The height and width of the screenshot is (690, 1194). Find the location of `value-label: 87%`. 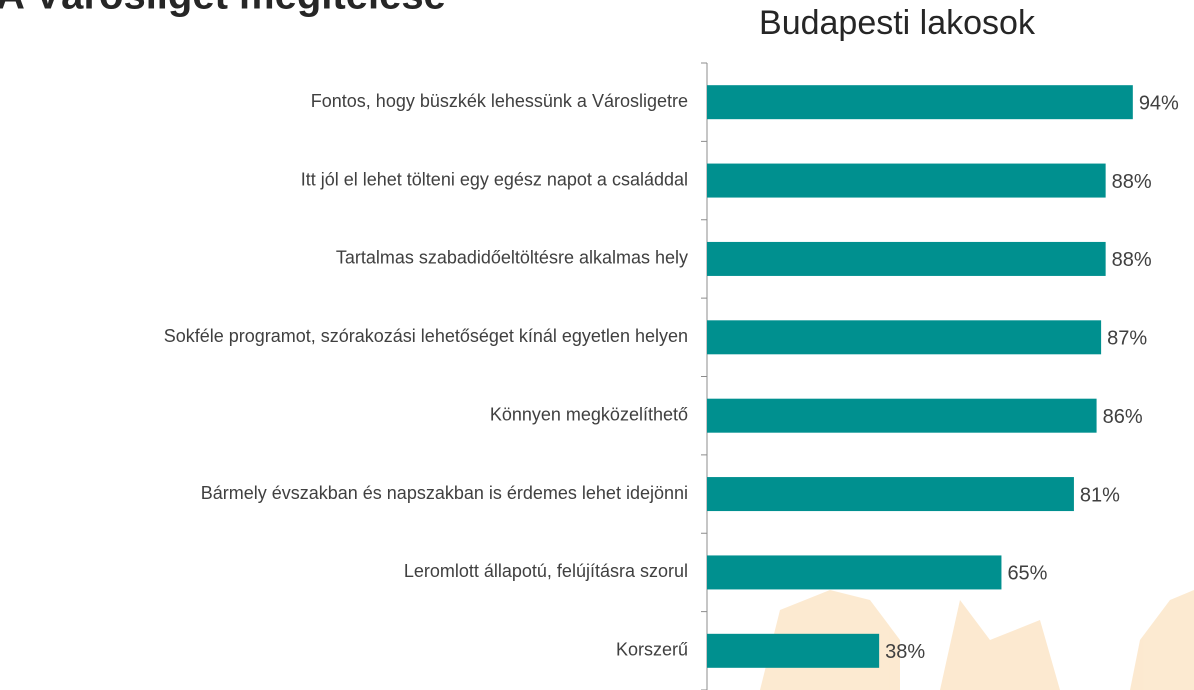

value-label: 87% is located at coordinates (1127, 339).